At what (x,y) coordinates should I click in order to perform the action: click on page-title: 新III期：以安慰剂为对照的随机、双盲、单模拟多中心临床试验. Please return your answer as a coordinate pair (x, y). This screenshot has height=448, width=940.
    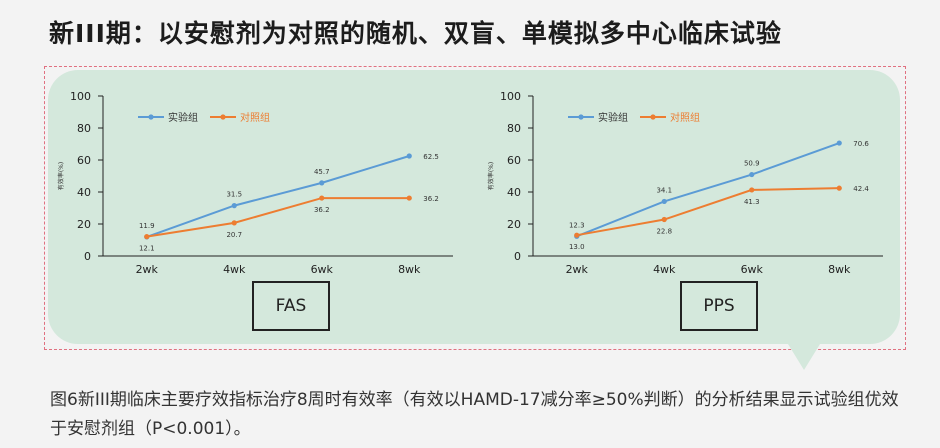
    Looking at the image, I should click on (415, 33).